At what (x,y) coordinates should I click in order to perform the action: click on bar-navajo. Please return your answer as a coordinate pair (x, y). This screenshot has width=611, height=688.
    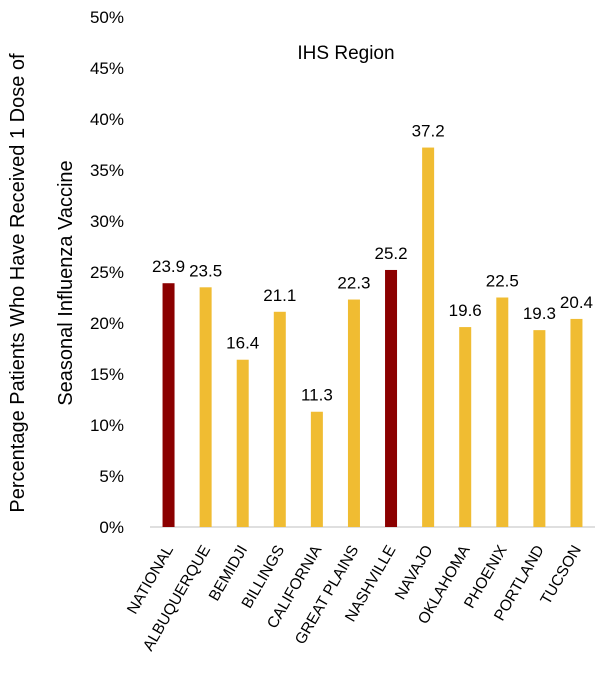
    Looking at the image, I should click on (428, 337).